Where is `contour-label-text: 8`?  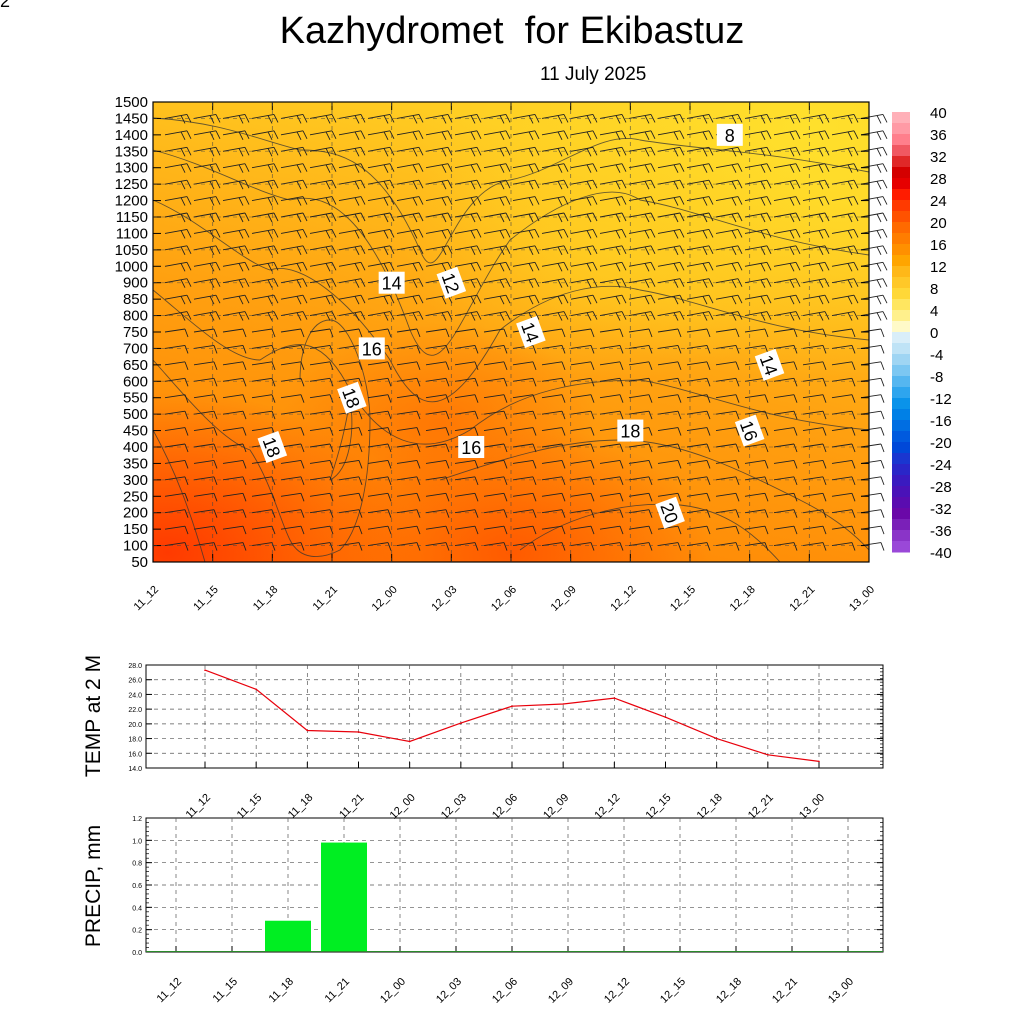
contour-label-text: 8 is located at coordinates (730, 136).